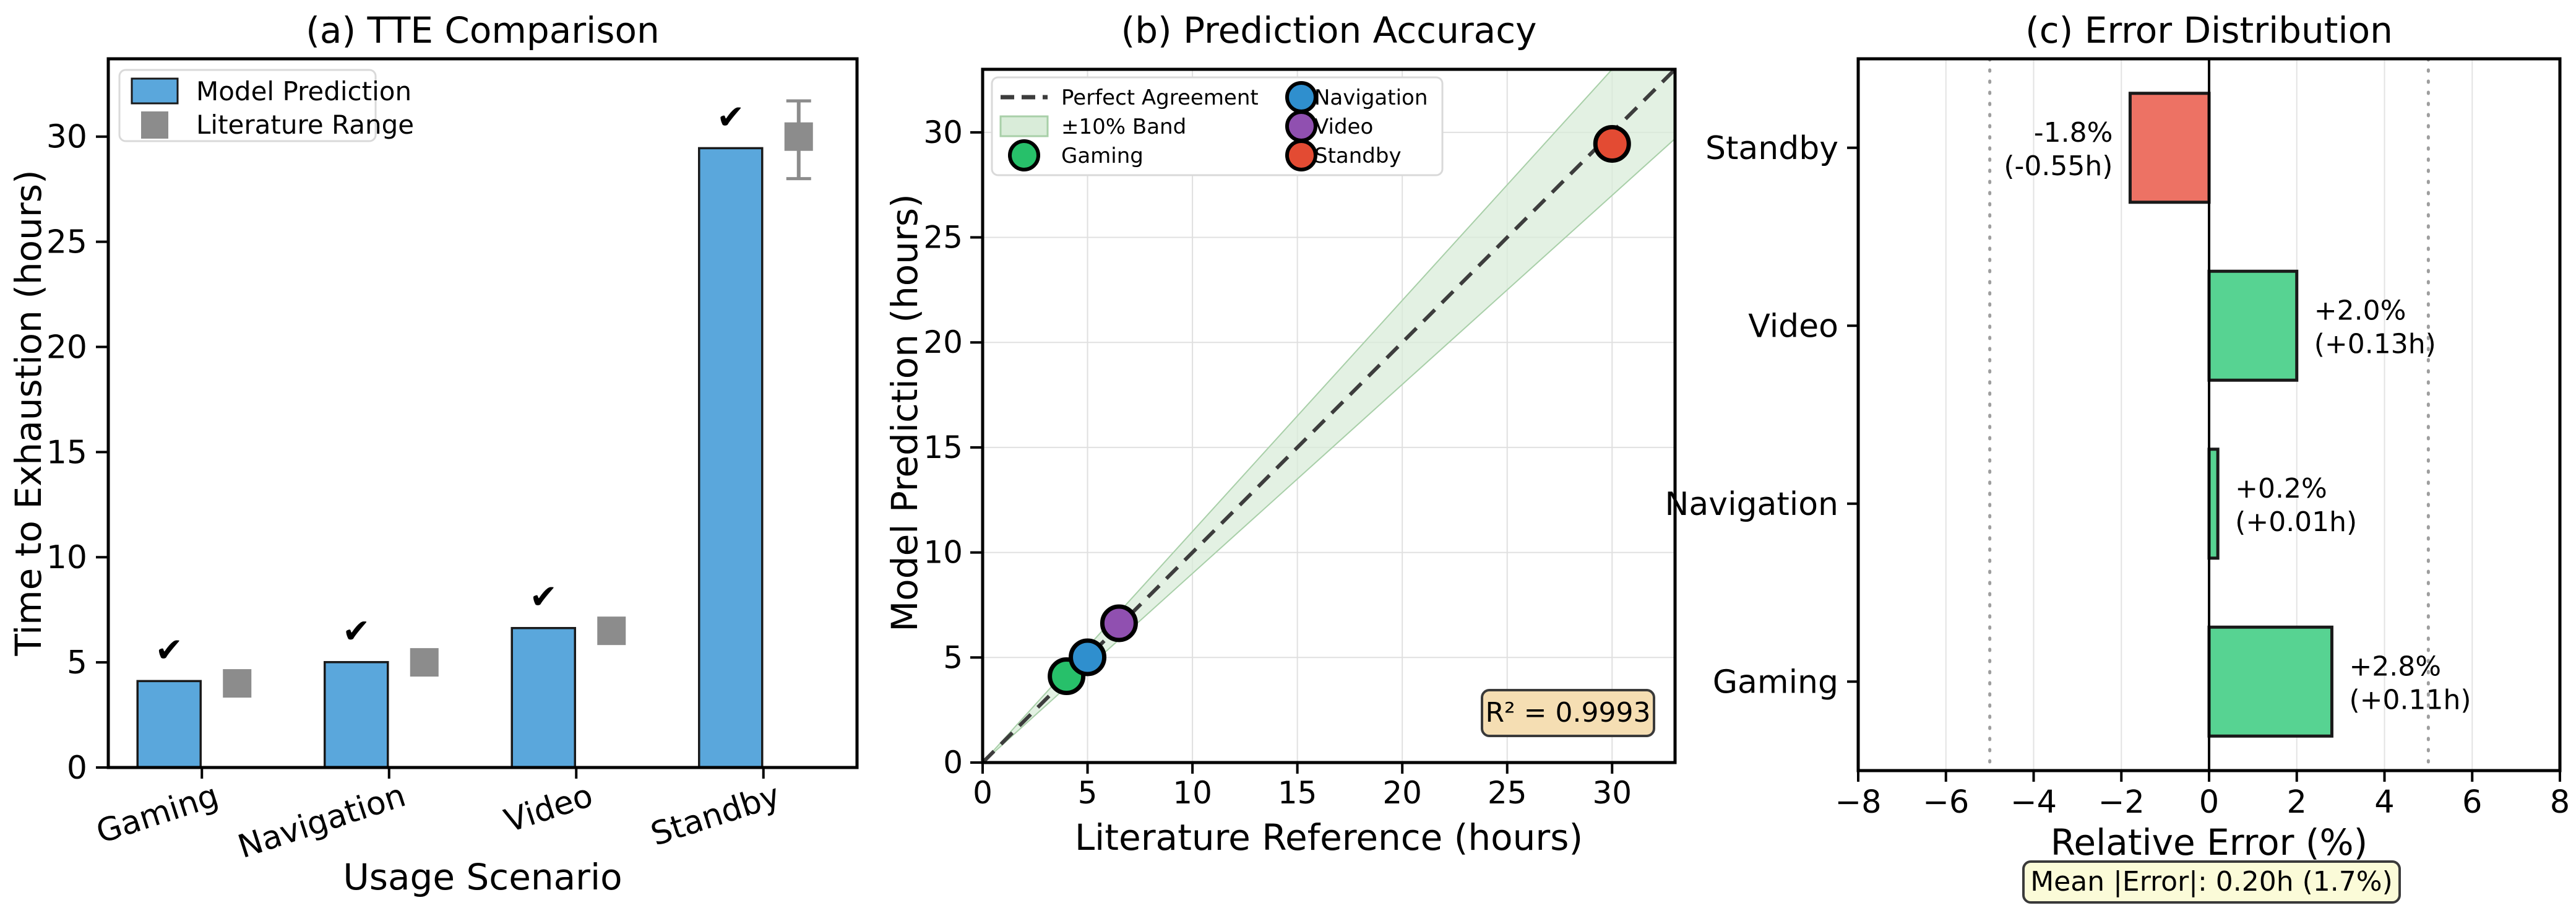 Image resolution: width=2576 pixels, height=908 pixels. What do you see at coordinates (2209, 30) in the screenshot?
I see `panel-c-title: (c) Error Distribution` at bounding box center [2209, 30].